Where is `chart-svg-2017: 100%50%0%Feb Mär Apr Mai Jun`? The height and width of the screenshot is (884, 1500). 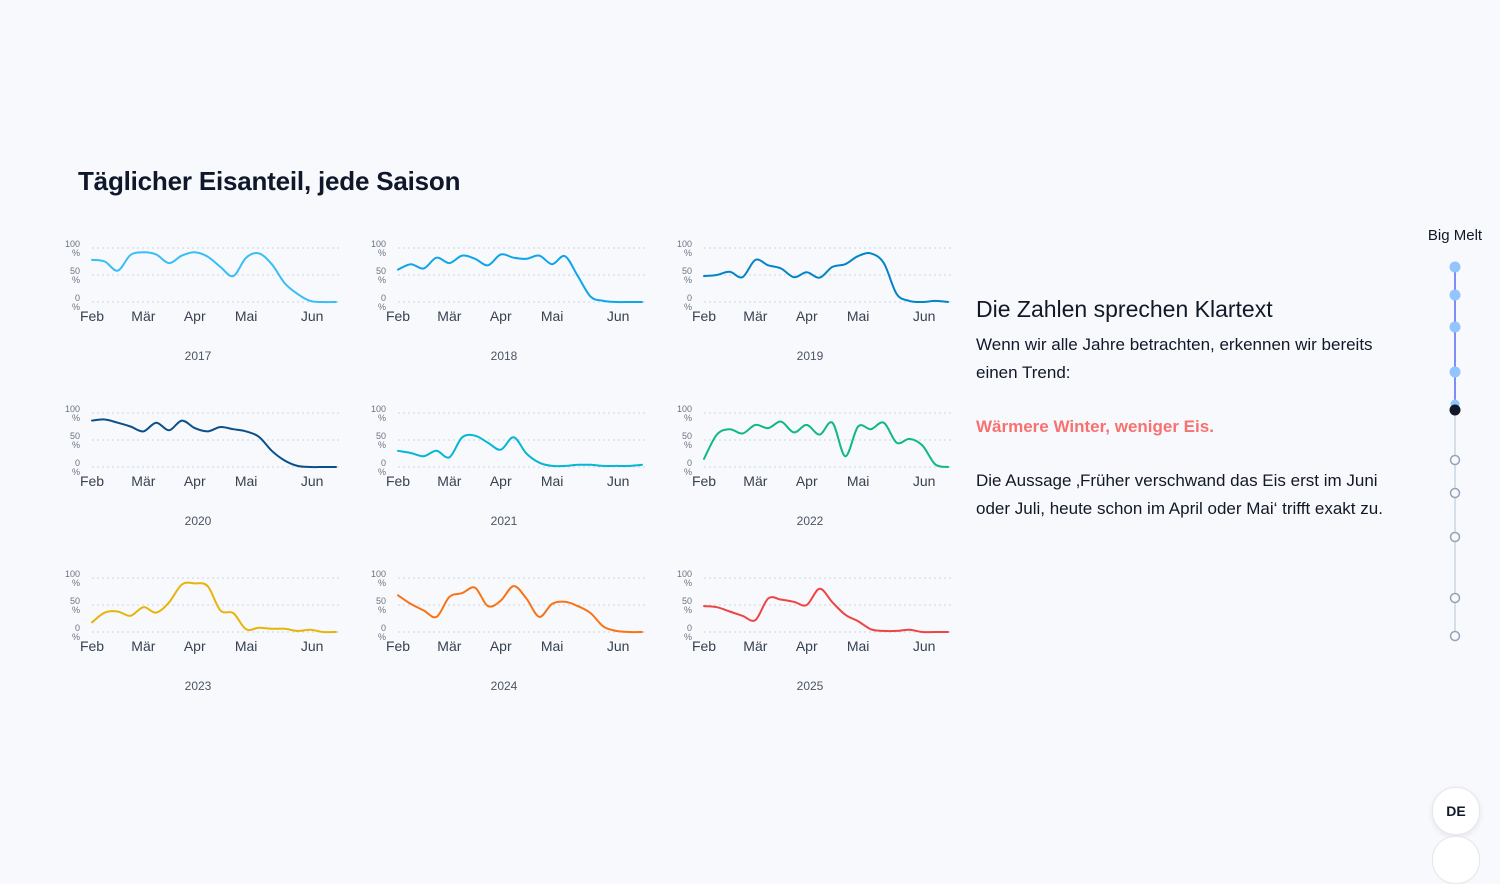
chart-svg-2017: 100%50%0%Feb Mär Apr Mai Jun is located at coordinates (202, 281).